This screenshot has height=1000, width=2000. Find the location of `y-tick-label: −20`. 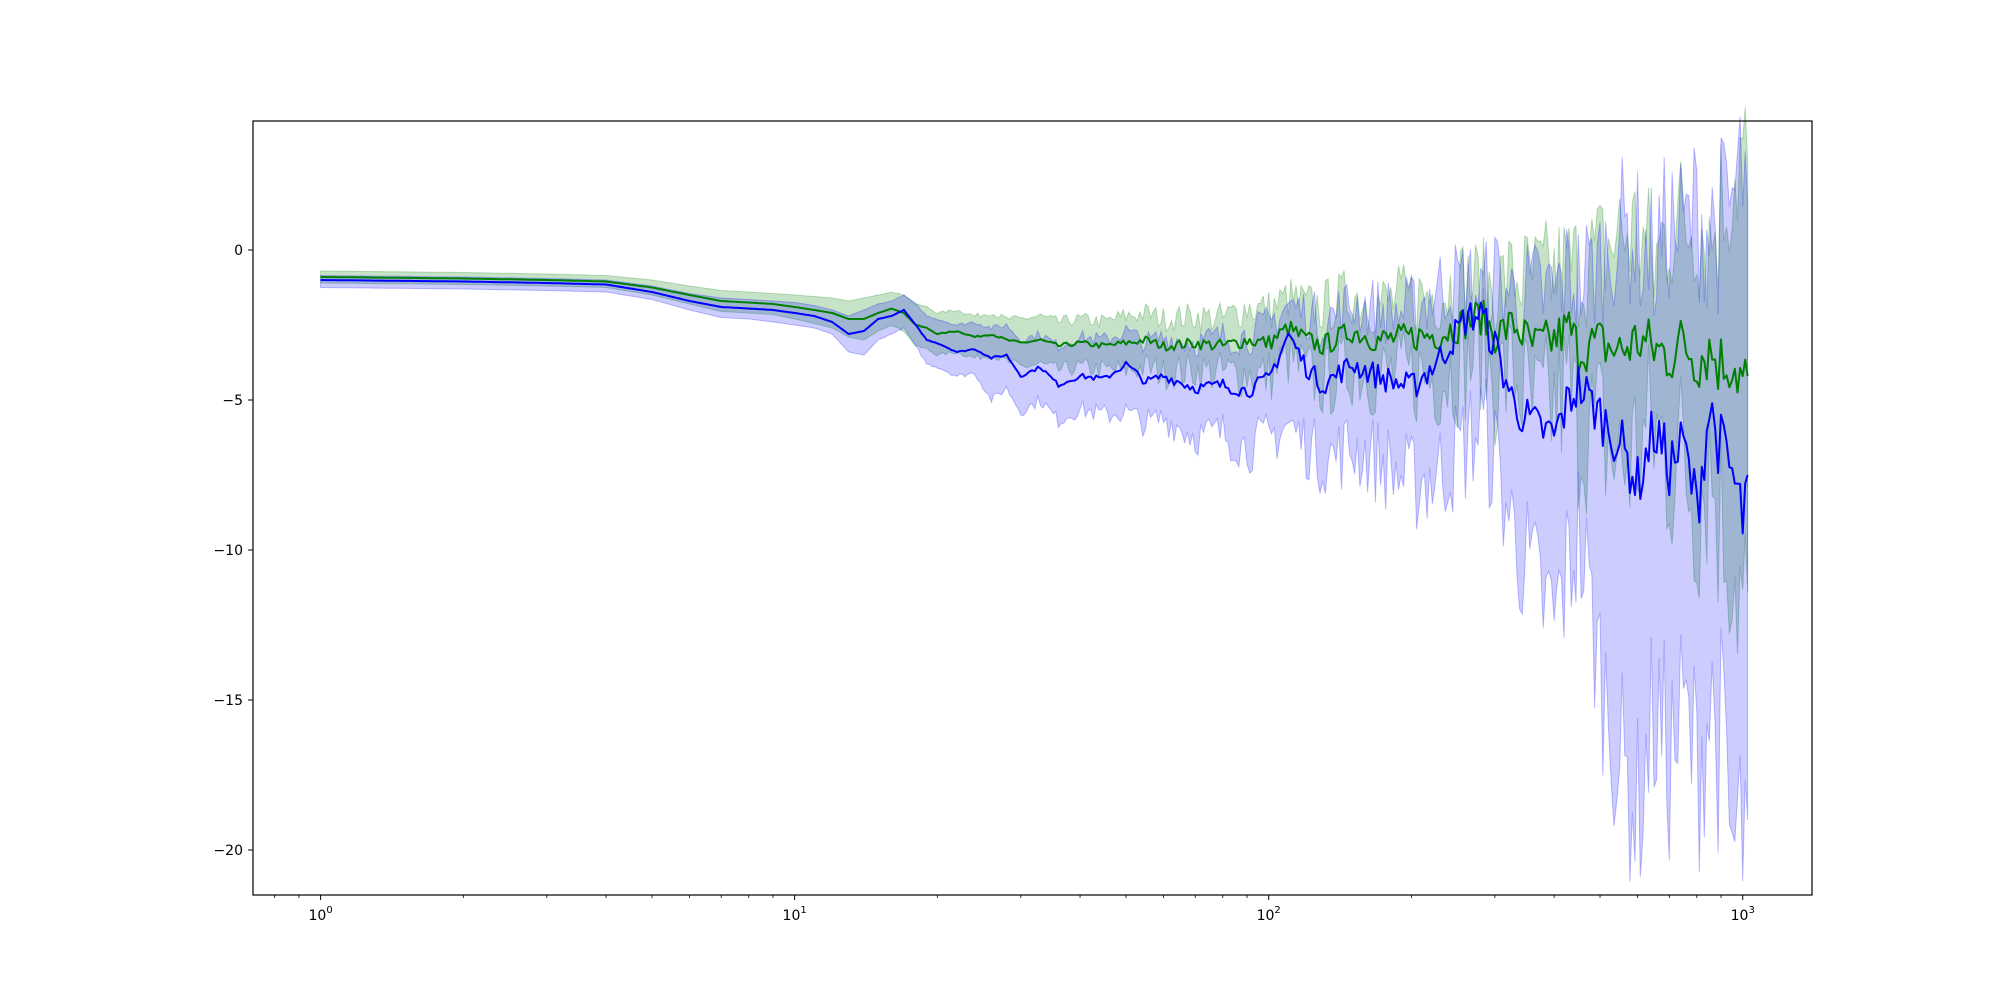

y-tick-label: −20 is located at coordinates (228, 851).